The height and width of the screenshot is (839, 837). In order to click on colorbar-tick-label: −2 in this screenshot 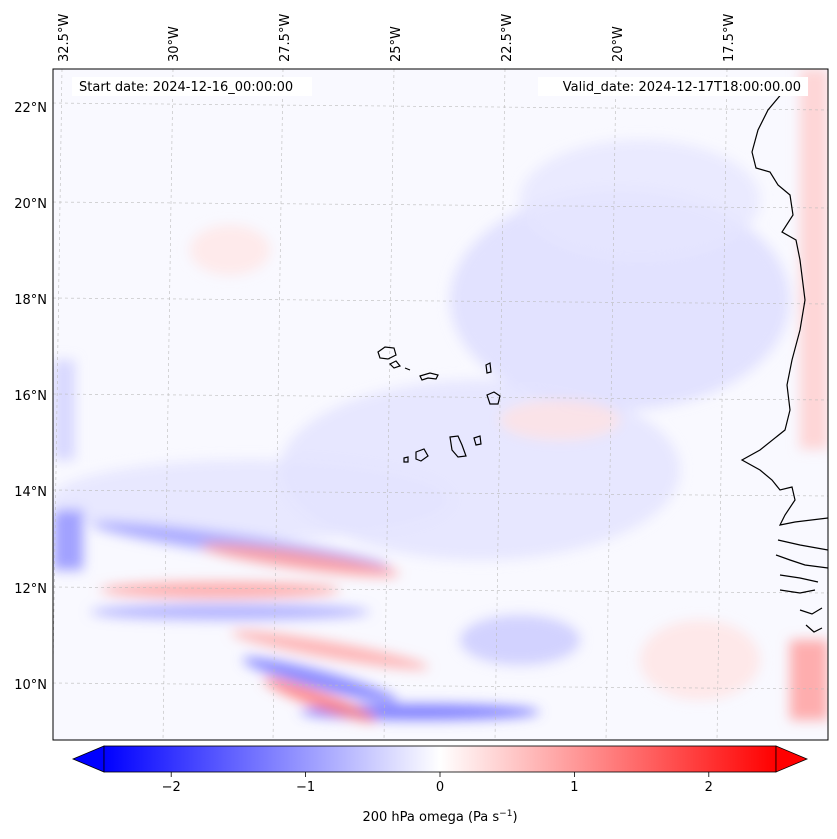, I will do `click(171, 787)`.